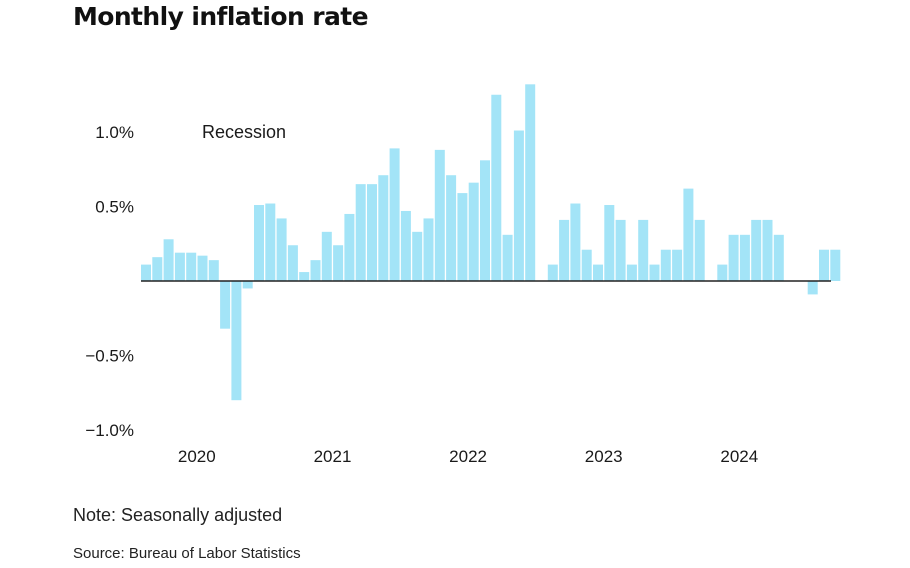 This screenshot has height=568, width=910. I want to click on chart-source: Source: Bureau of Labor Statistics, so click(187, 553).